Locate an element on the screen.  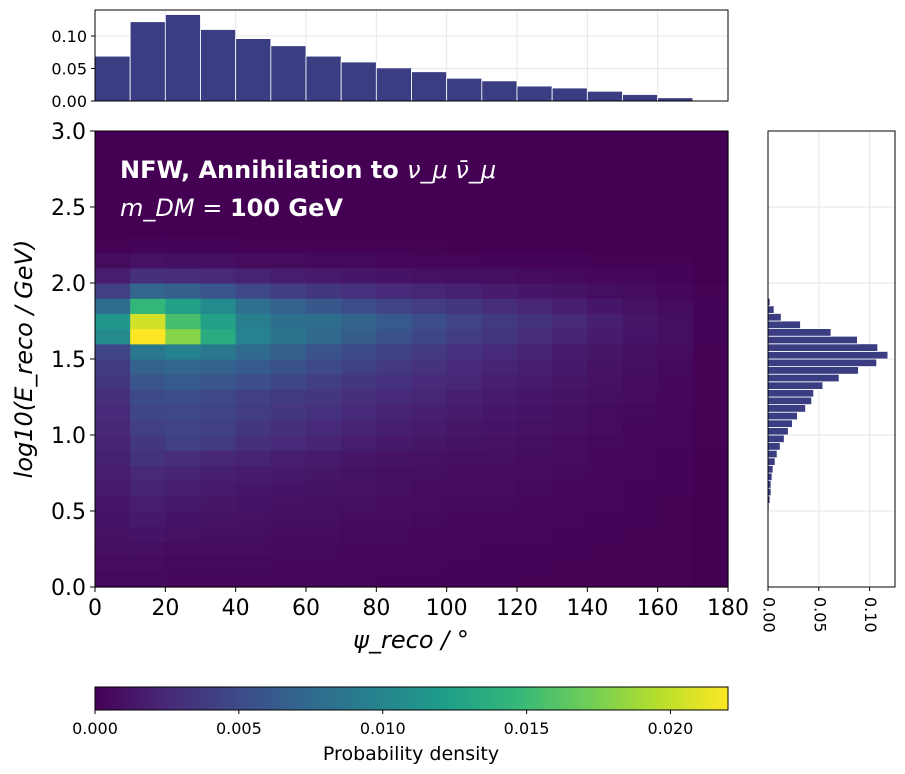
heatmap-xticks: 0 20 40 60 80 100 120 140 160 180 is located at coordinates (418, 604).